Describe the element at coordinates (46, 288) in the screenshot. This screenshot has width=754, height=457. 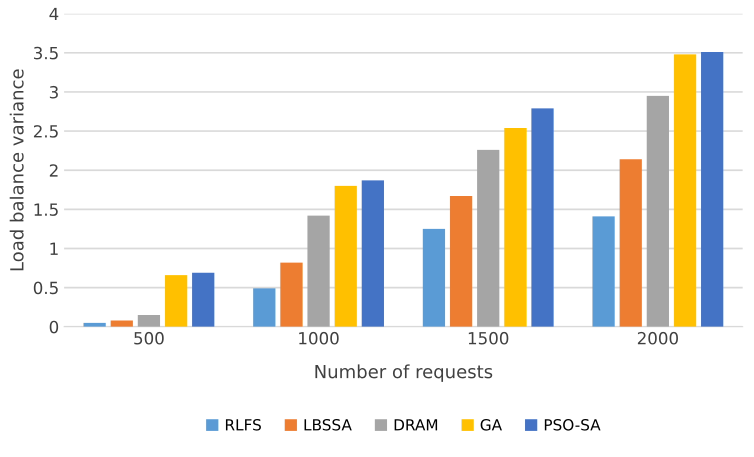
I see `y-tick-label: 0.5` at that location.